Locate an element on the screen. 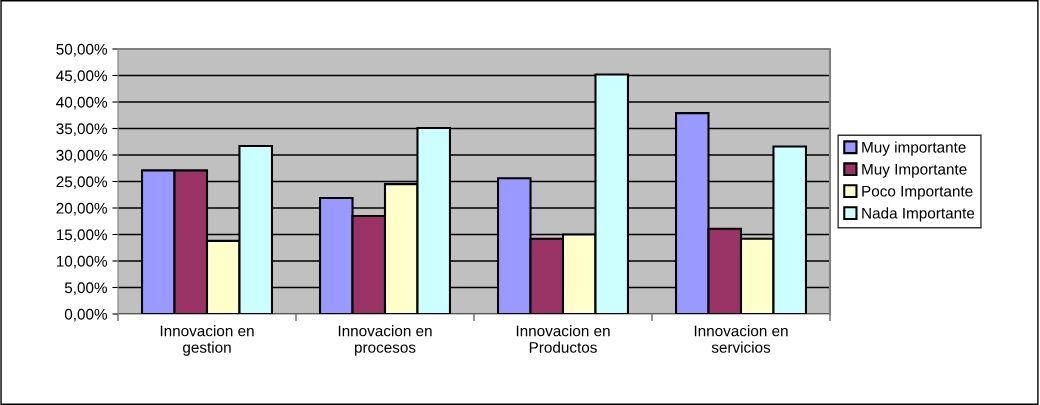 This screenshot has height=405, width=1040. y-tick-label: 25,00% is located at coordinates (82, 182).